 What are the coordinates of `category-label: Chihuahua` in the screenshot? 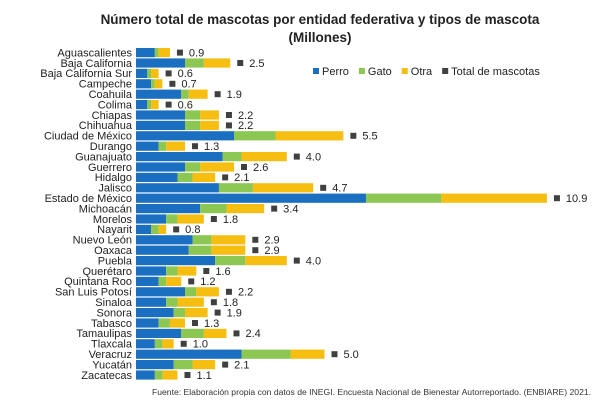 It's located at (106, 126).